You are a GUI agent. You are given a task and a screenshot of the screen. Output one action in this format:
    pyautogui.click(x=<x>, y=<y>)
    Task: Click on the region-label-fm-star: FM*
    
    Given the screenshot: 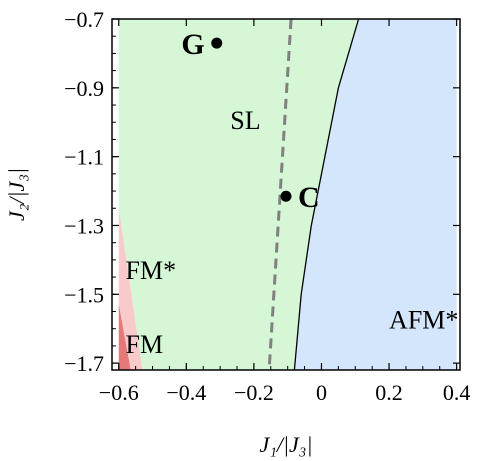 What is the action you would take?
    pyautogui.click(x=151, y=270)
    